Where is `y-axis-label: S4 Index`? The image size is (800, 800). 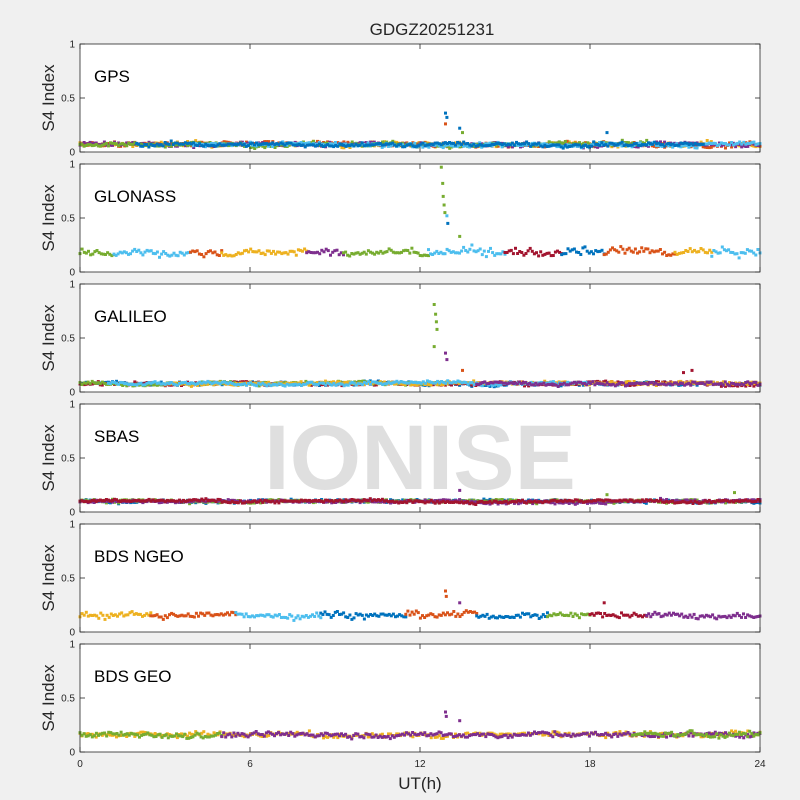
y-axis-label: S4 Index is located at coordinates (48, 218).